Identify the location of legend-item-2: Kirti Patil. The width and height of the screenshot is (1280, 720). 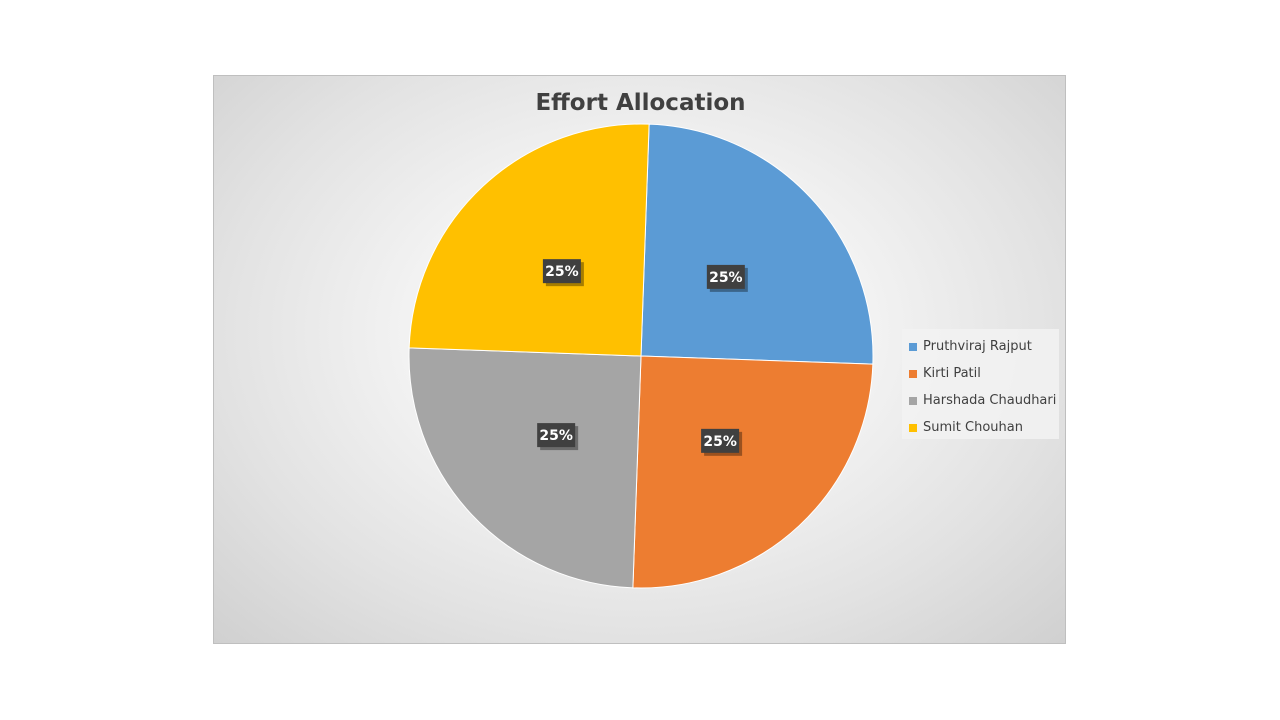
(984, 373).